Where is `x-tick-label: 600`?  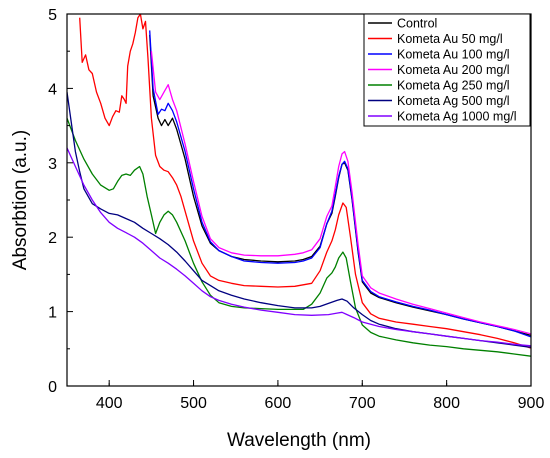
x-tick-label: 600 is located at coordinates (278, 403).